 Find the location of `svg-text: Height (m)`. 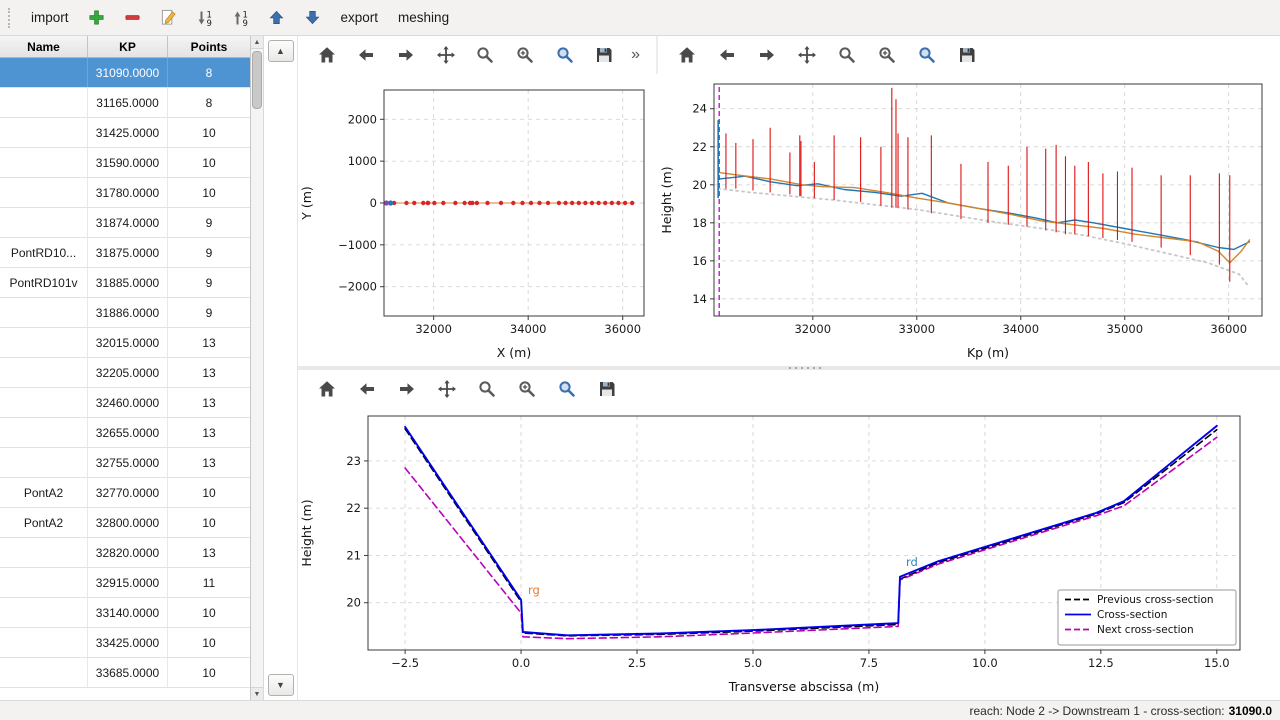

svg-text: Height (m) is located at coordinates (306, 532).